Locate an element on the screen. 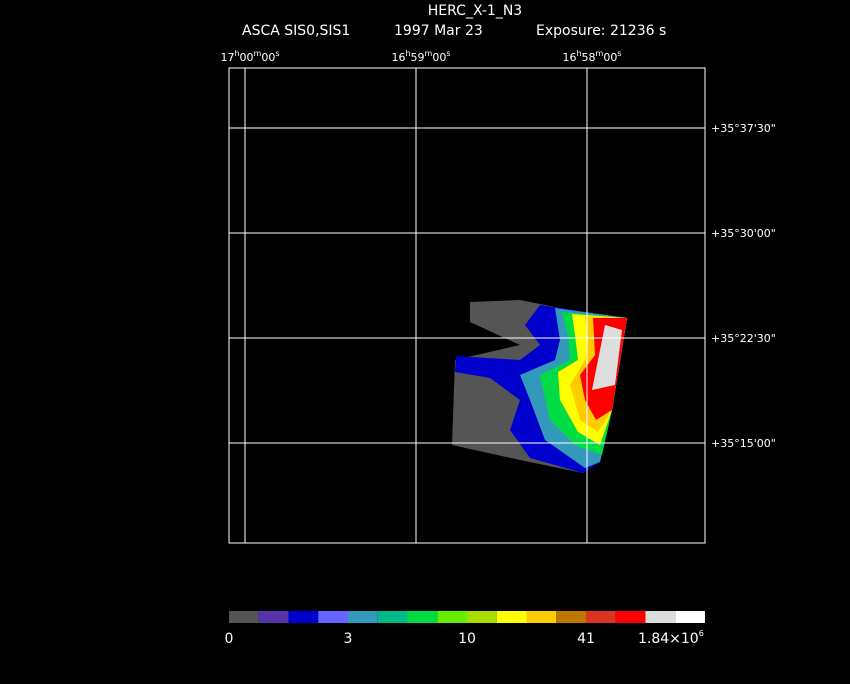 The width and height of the screenshot is (850, 684). dec-label: +35°30'00" is located at coordinates (743, 233).